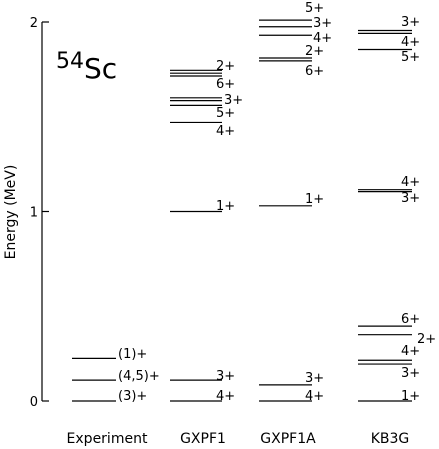 This screenshot has height=449, width=439. I want to click on column-label: GXPF1A, so click(288, 439).